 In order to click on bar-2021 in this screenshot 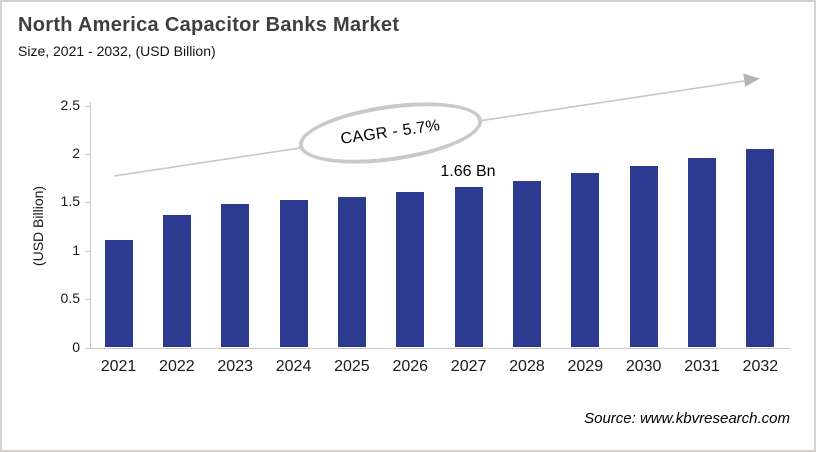, I will do `click(118, 294)`.